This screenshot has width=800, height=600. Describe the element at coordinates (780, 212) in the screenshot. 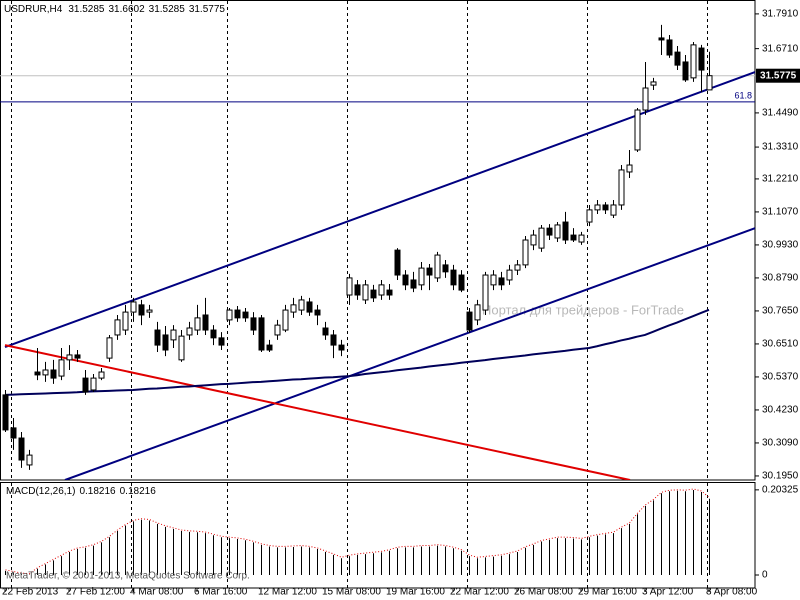

I see `y-tick-label: 31.1070` at that location.